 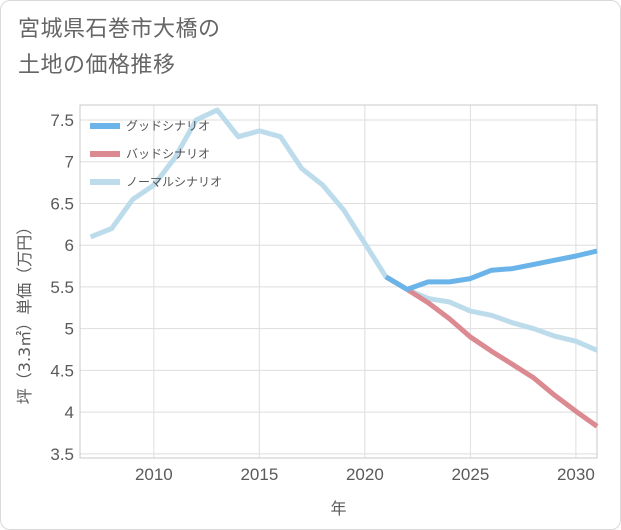 I want to click on x-tick-label: 2015, so click(x=259, y=474).